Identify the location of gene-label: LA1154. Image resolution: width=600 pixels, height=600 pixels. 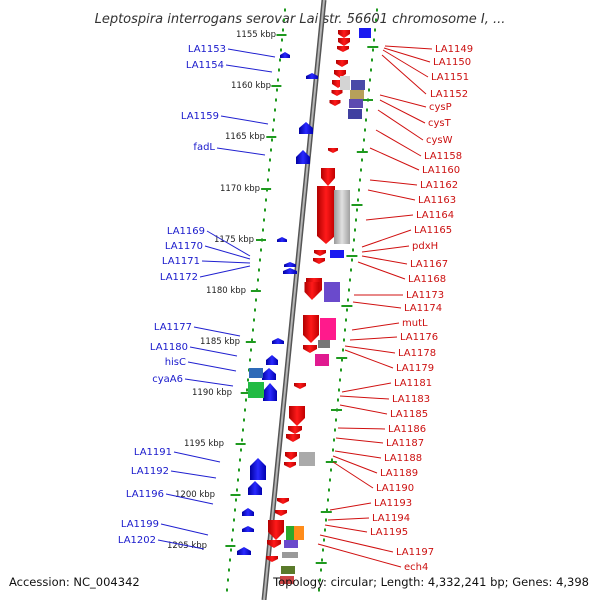
(205, 65).